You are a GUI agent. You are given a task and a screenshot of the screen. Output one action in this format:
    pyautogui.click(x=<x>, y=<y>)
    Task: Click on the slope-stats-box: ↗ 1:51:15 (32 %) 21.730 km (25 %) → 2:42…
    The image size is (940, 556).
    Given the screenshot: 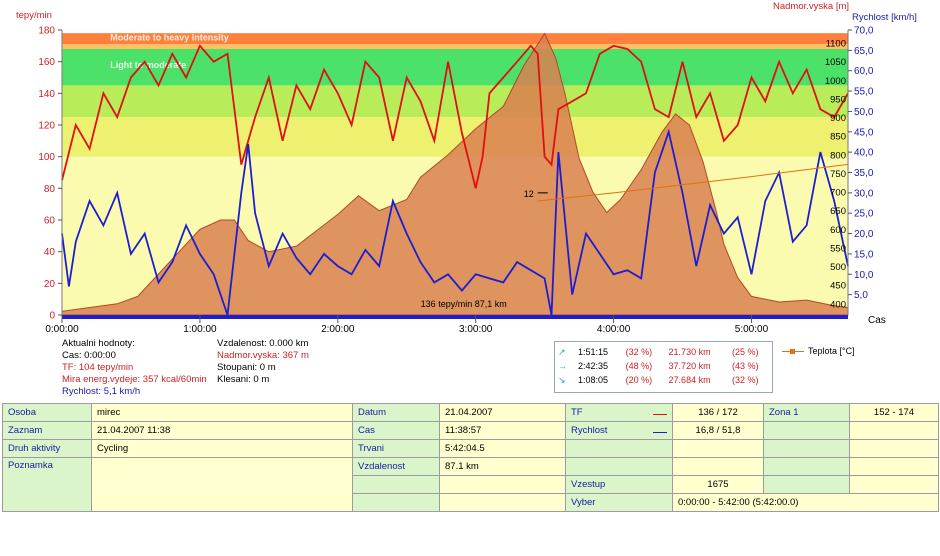 What is the action you would take?
    pyautogui.click(x=663, y=367)
    